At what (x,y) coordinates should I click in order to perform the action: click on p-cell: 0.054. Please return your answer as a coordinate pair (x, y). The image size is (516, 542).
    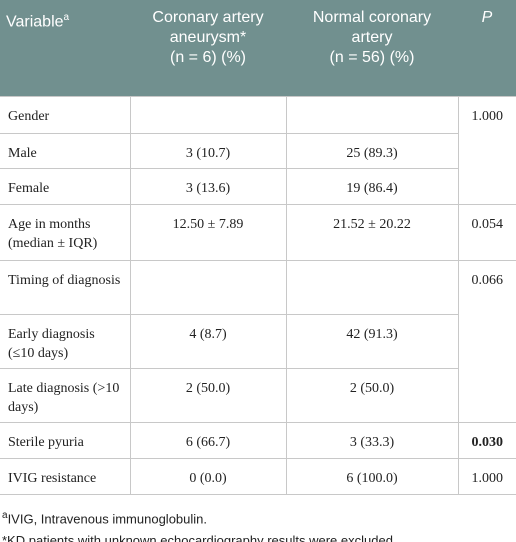
    Looking at the image, I should click on (486, 232).